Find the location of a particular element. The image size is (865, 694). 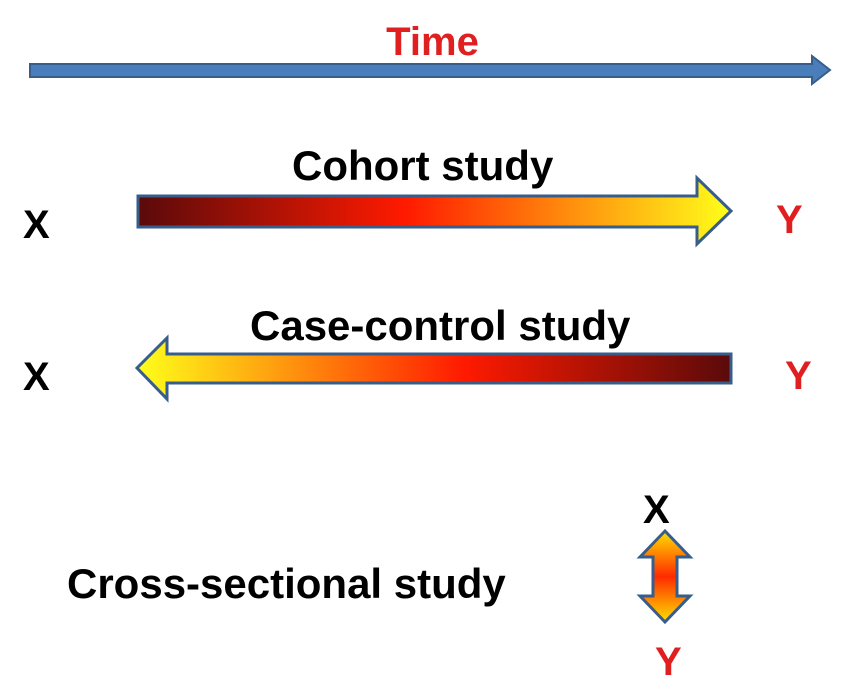

time-arrow is located at coordinates (430, 70).